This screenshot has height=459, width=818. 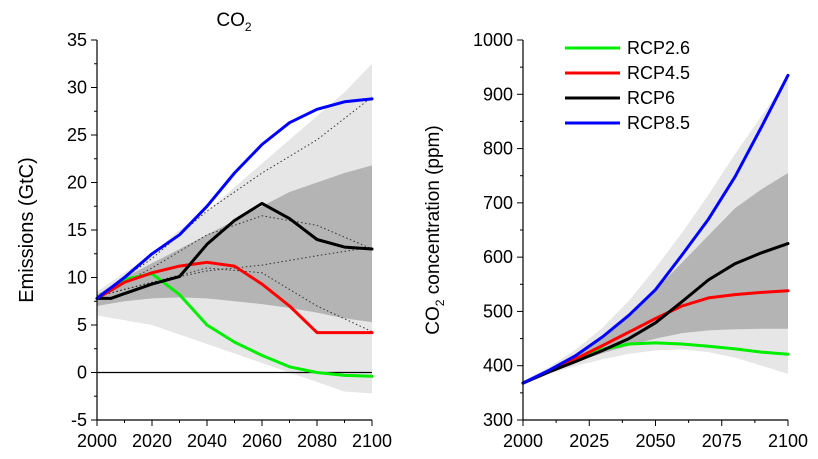 What do you see at coordinates (77, 230) in the screenshot?
I see `y-tick-label: 15` at bounding box center [77, 230].